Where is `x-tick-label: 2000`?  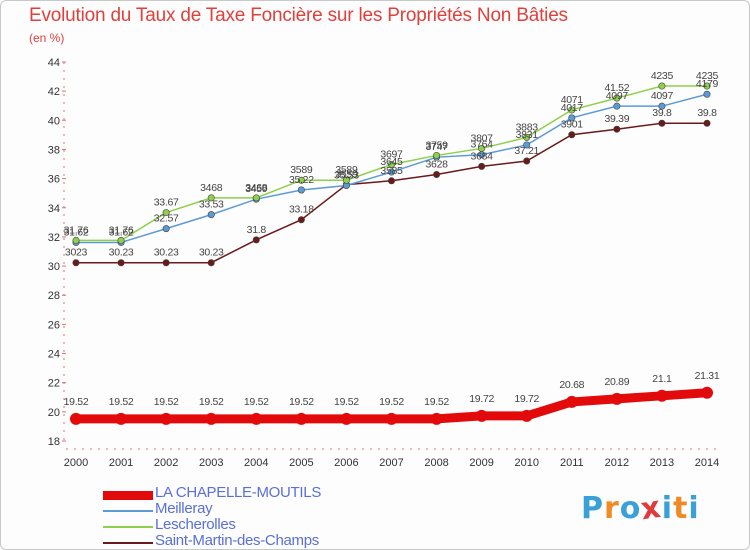
x-tick-label: 2000 is located at coordinates (76, 463).